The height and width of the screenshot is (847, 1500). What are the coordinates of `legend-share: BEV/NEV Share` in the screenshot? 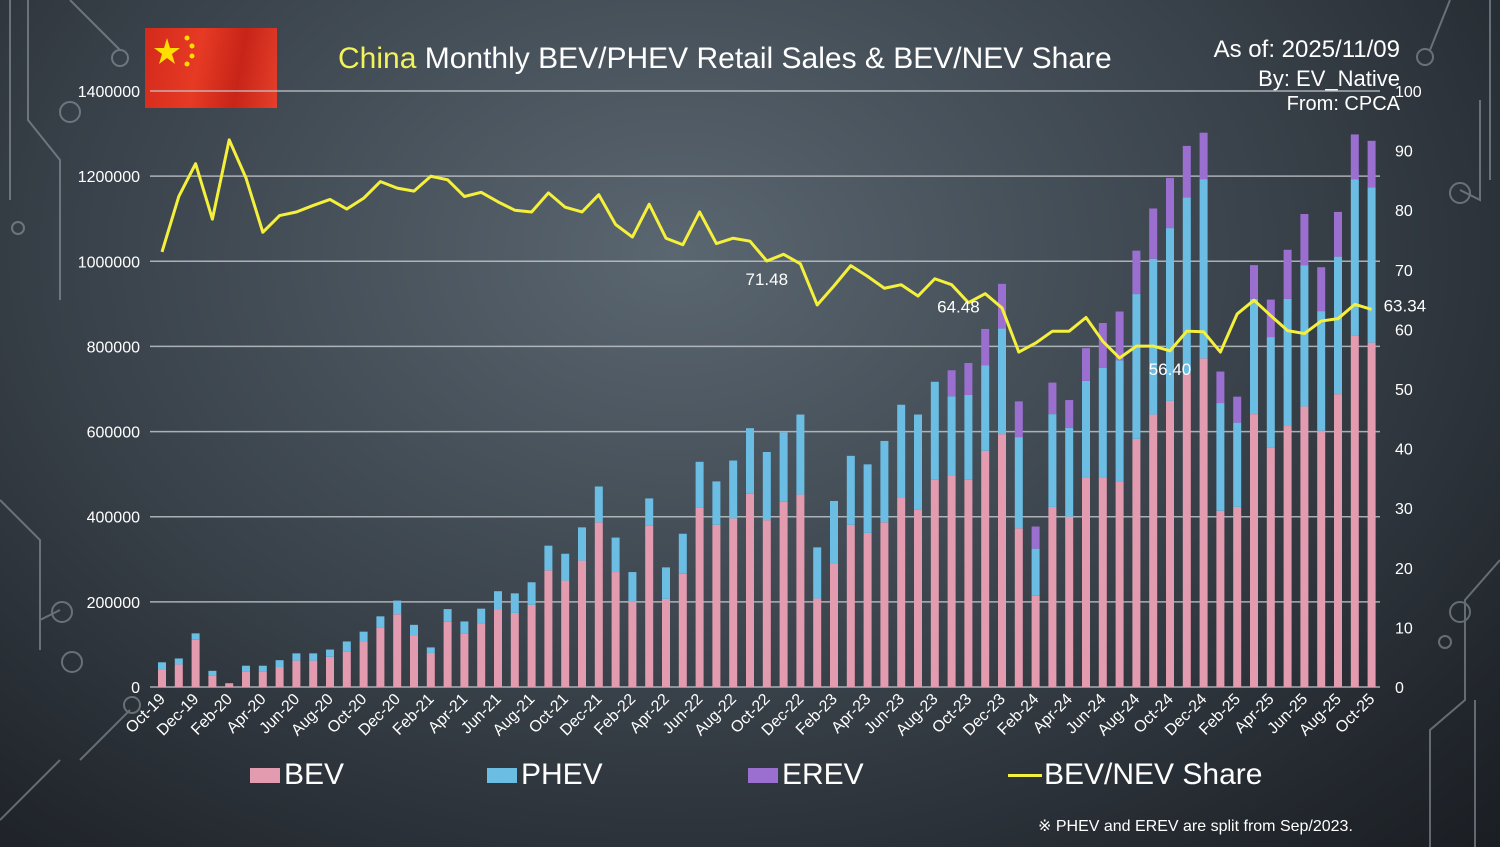 It's located at (1135, 775).